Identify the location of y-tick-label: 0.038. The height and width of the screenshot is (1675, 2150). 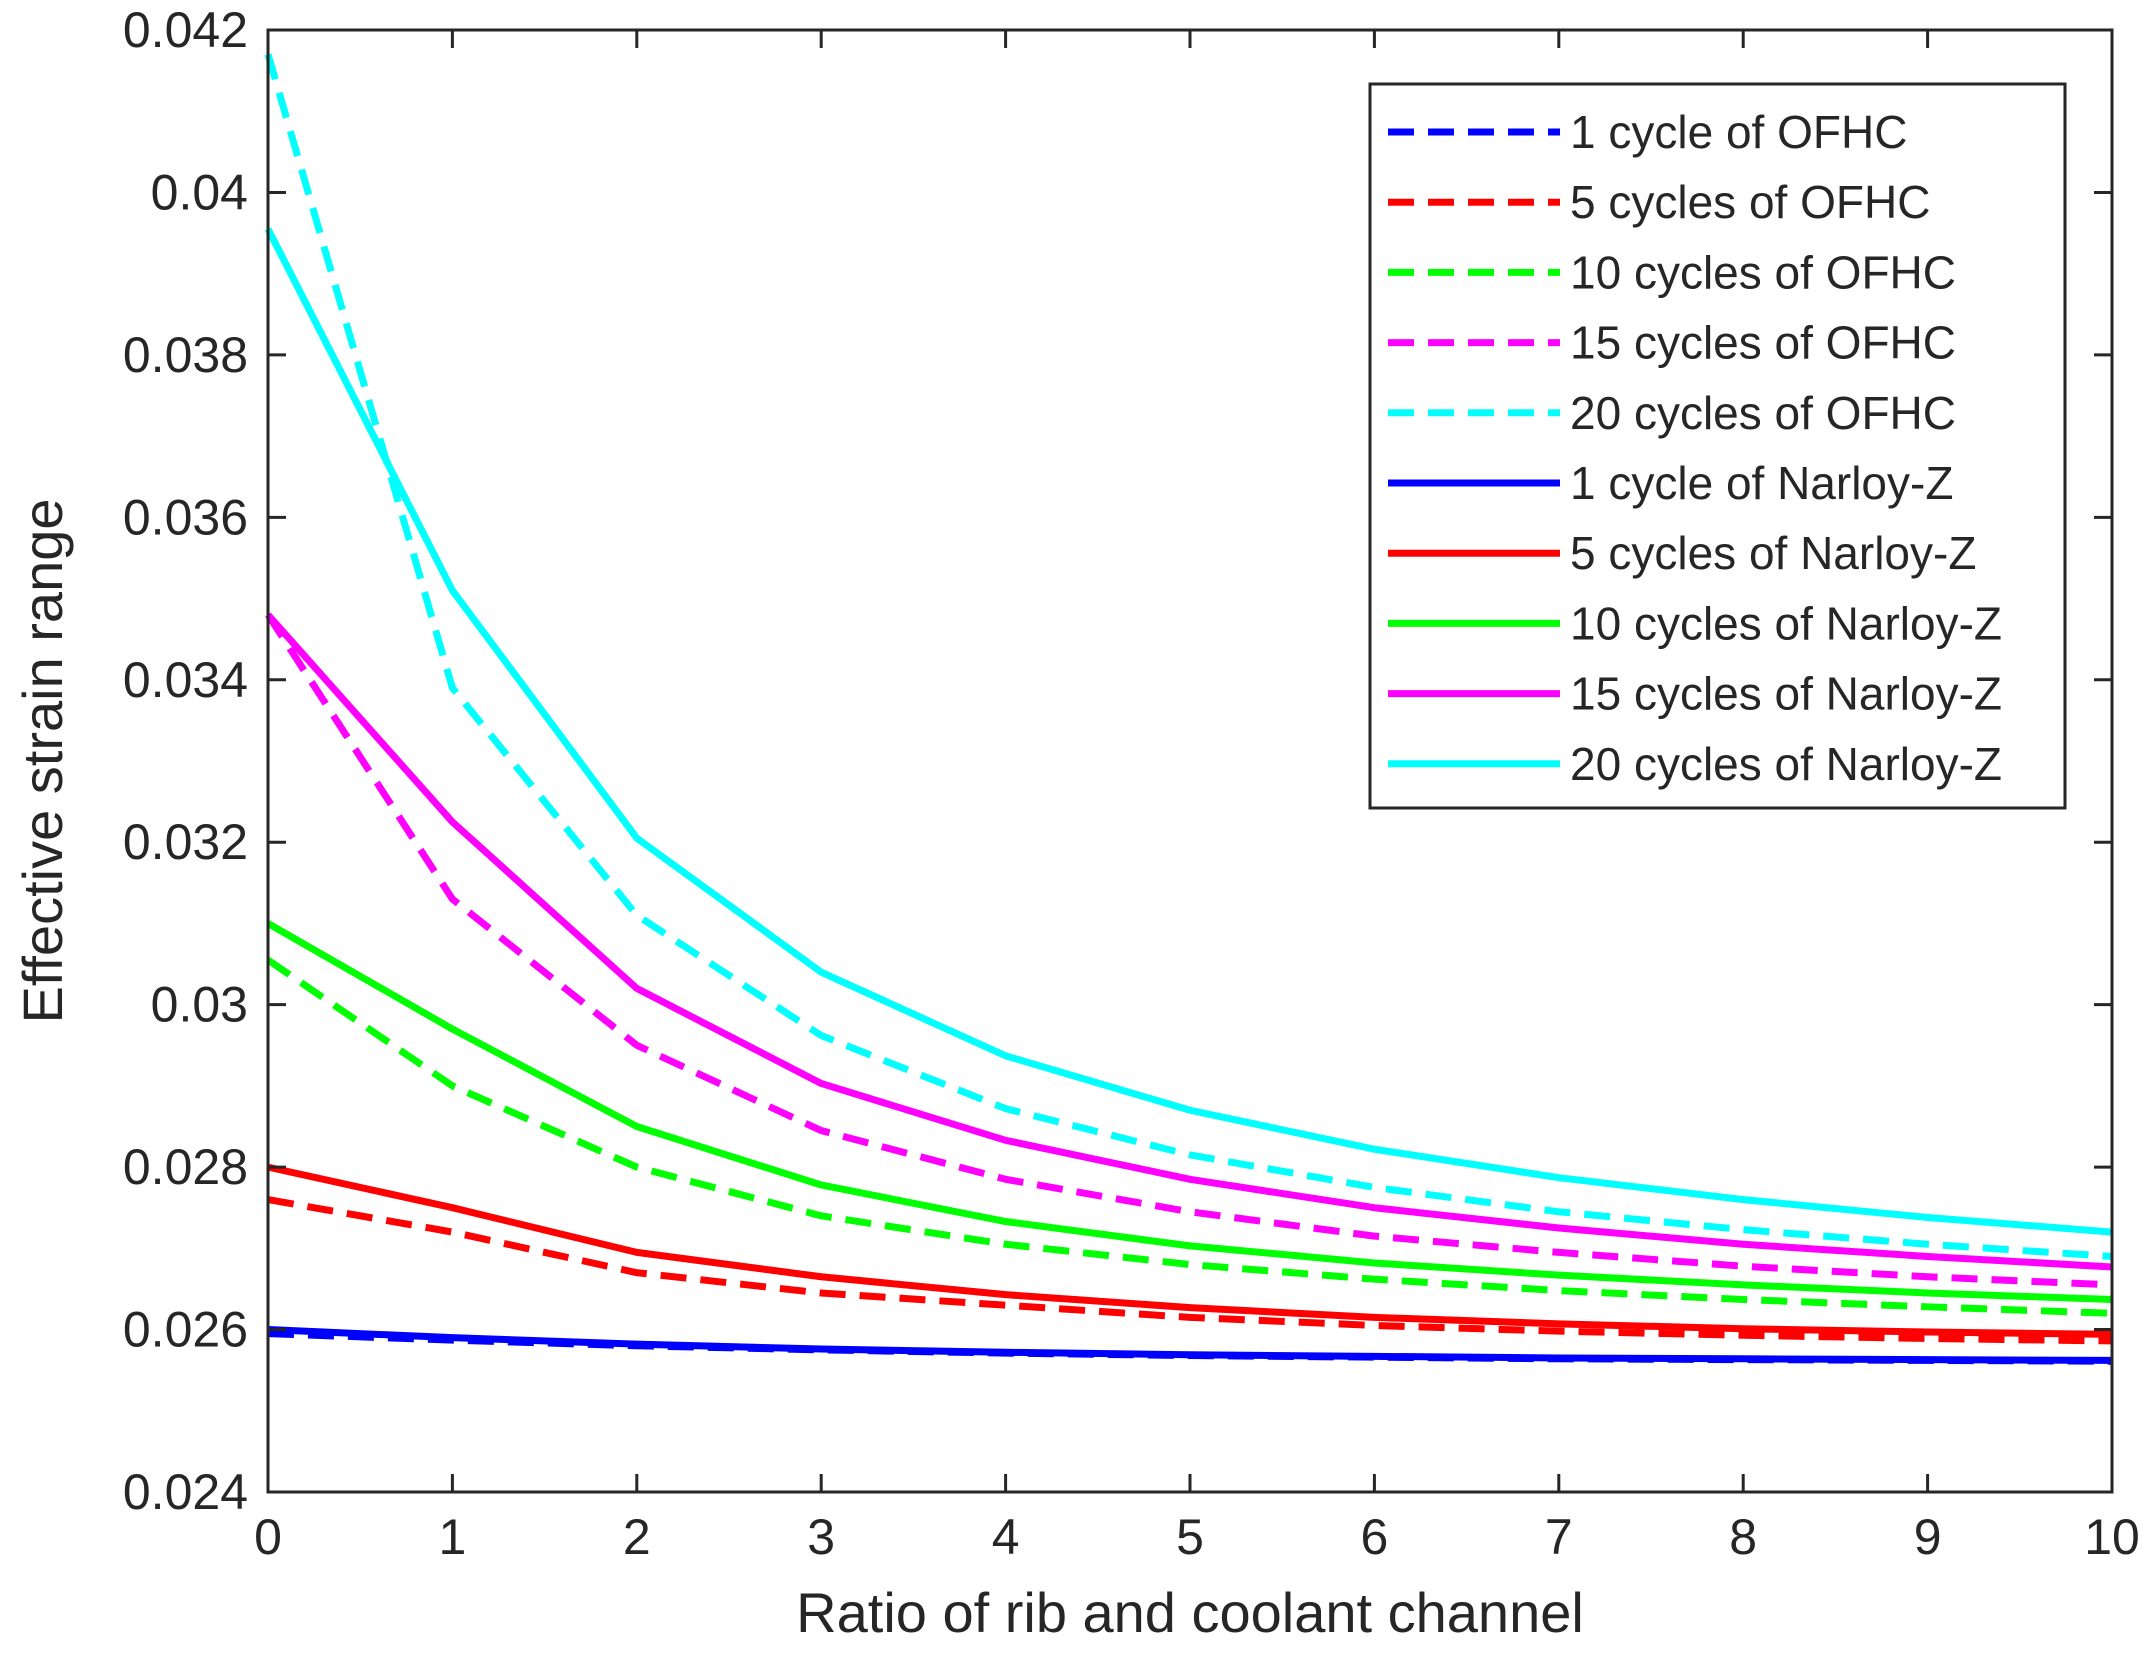
(185, 355).